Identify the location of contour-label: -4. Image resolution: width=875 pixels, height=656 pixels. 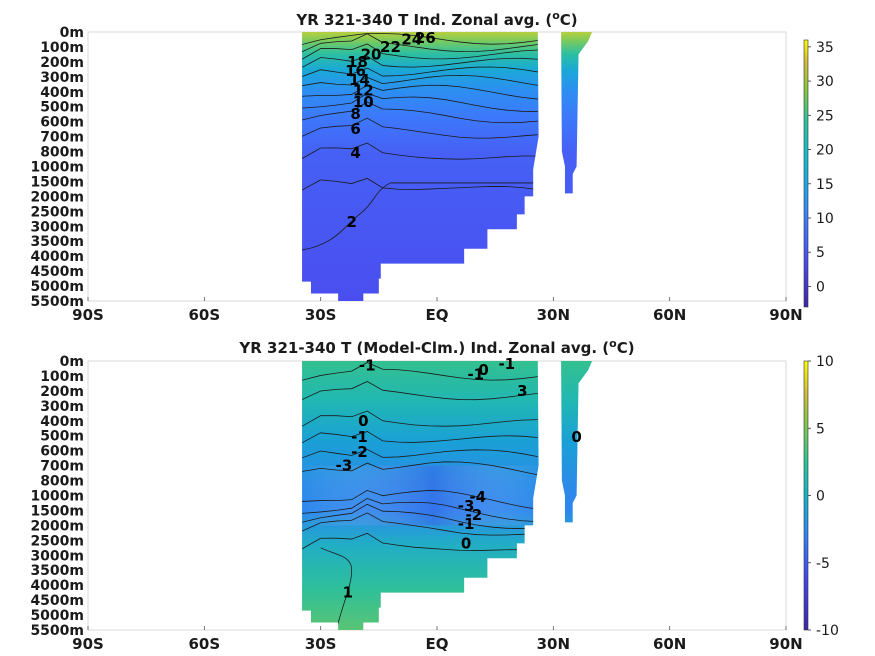
(477, 497).